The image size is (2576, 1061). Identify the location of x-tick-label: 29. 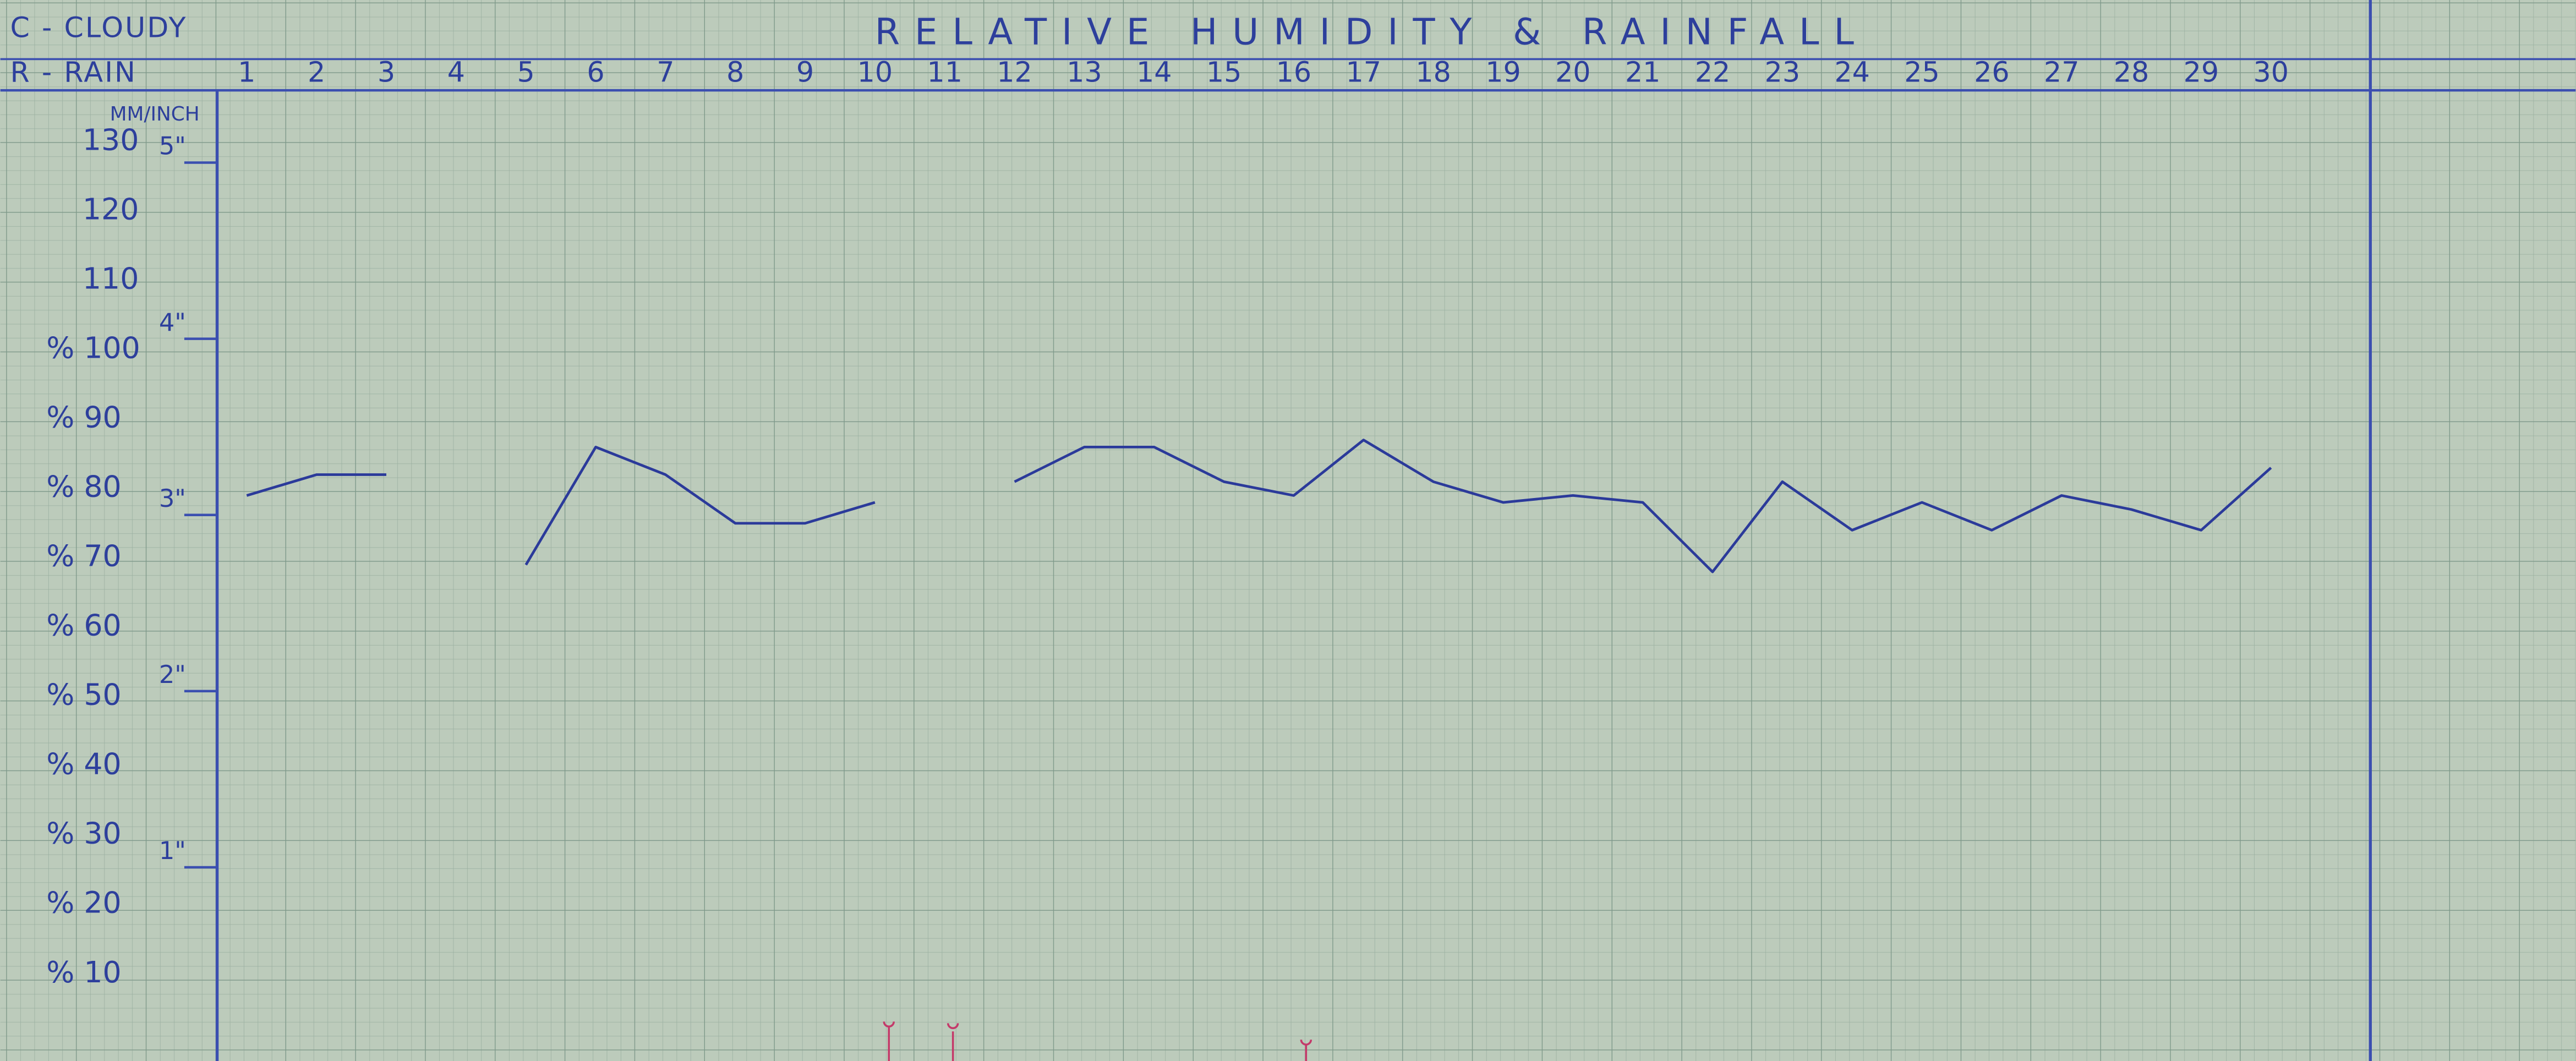
(2201, 72).